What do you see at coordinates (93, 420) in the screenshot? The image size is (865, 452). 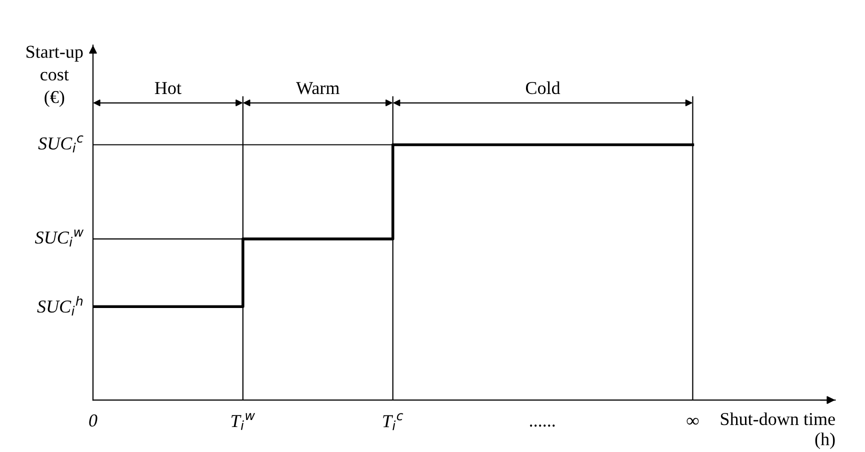 I see `x-tick-label: 0` at bounding box center [93, 420].